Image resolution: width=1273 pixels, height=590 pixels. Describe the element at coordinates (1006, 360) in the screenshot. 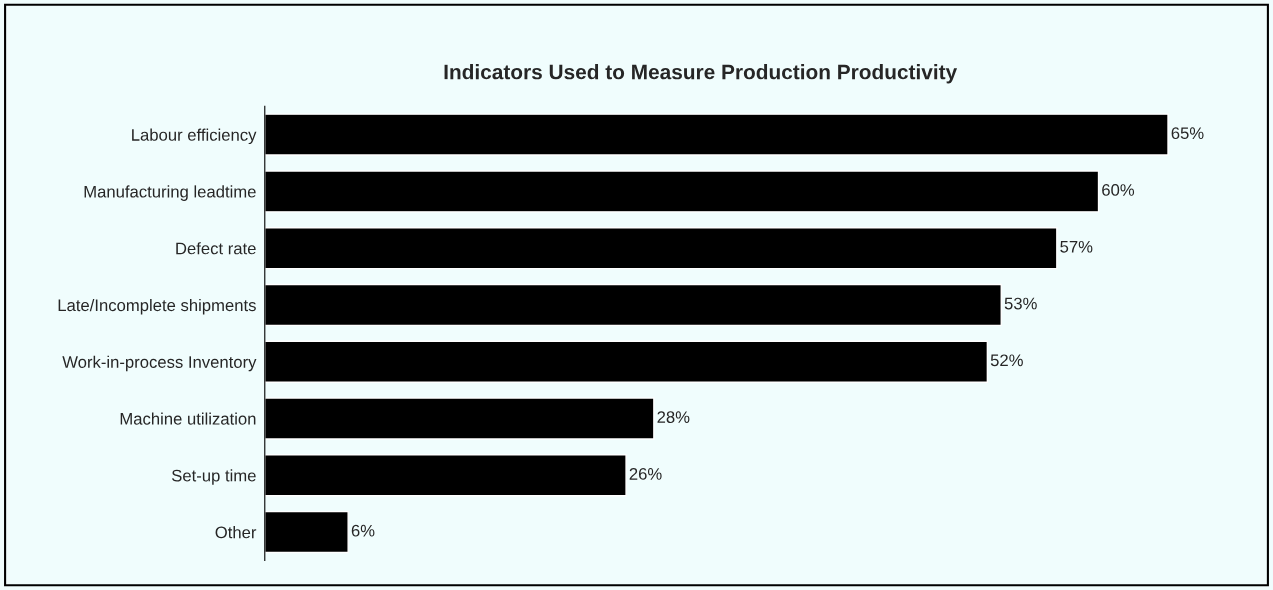

I see `data-label: 52%` at that location.